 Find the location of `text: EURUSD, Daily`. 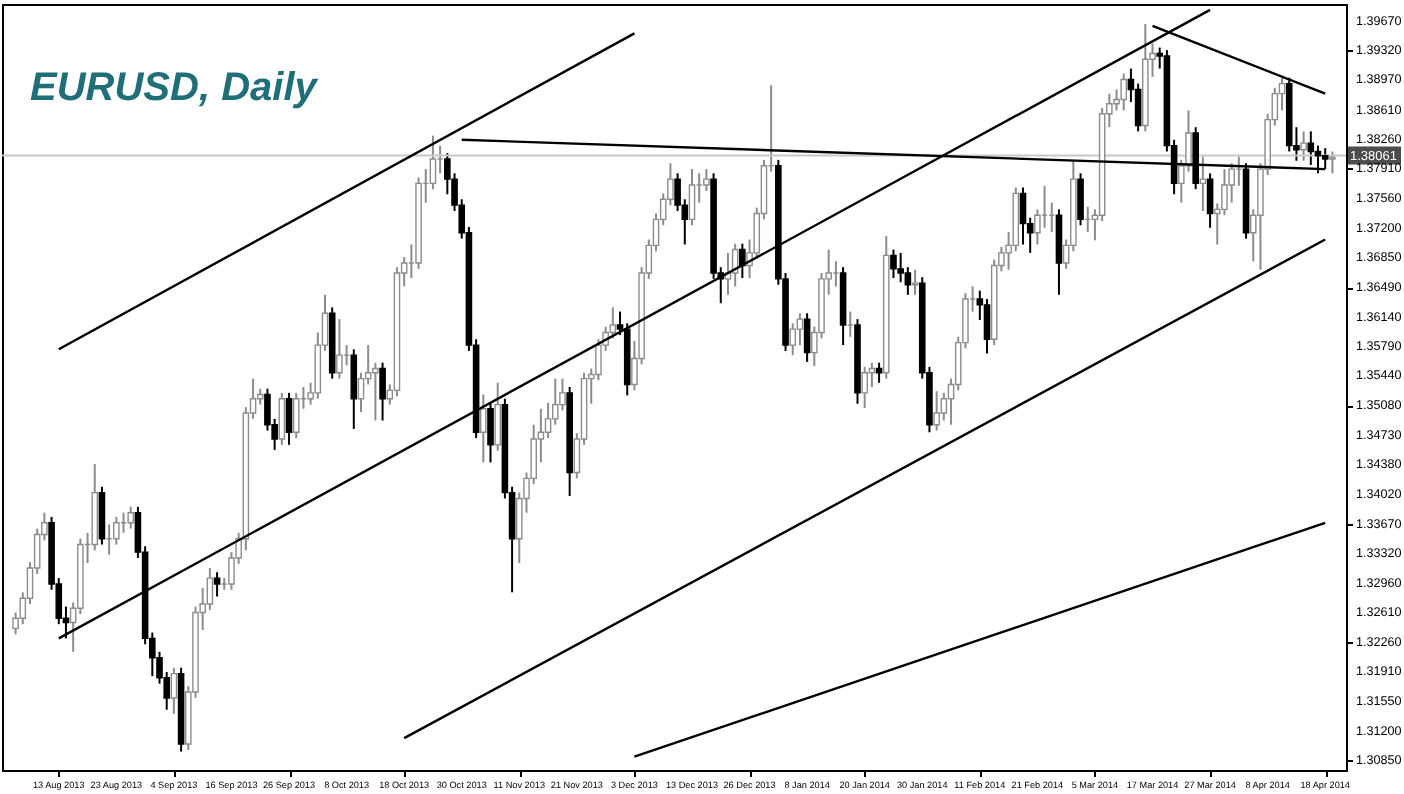

text: EURUSD, Daily is located at coordinates (174, 88).